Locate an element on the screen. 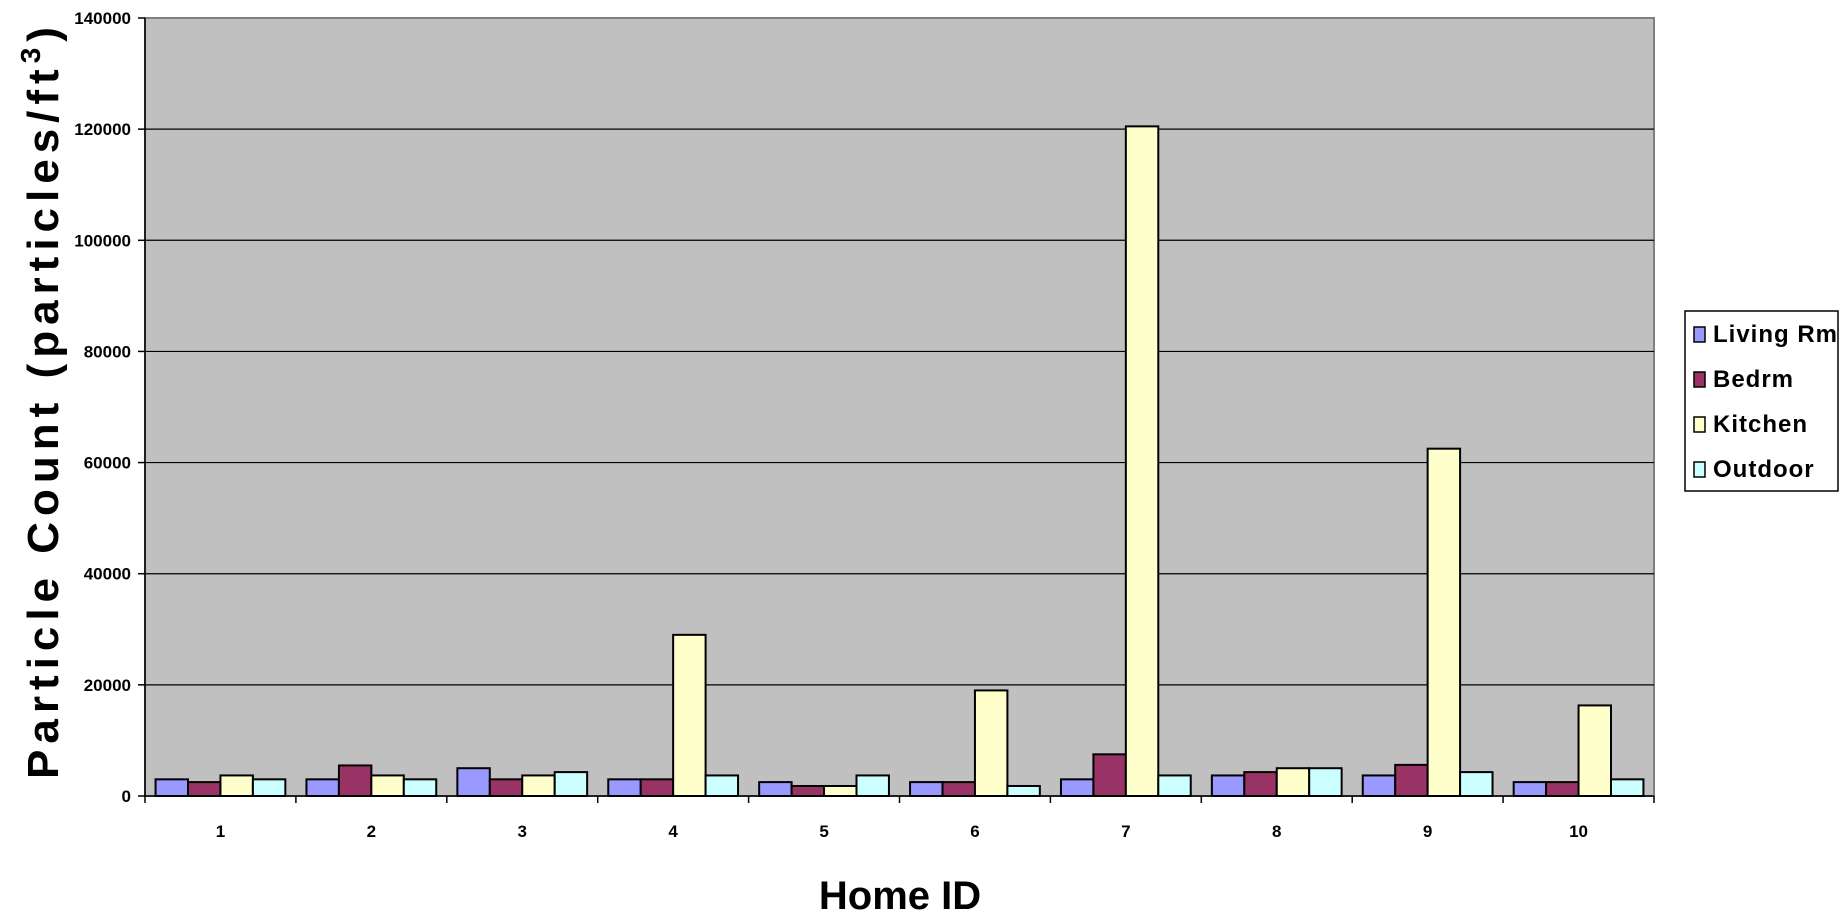  legend-label: Kitchen is located at coordinates (1760, 424).